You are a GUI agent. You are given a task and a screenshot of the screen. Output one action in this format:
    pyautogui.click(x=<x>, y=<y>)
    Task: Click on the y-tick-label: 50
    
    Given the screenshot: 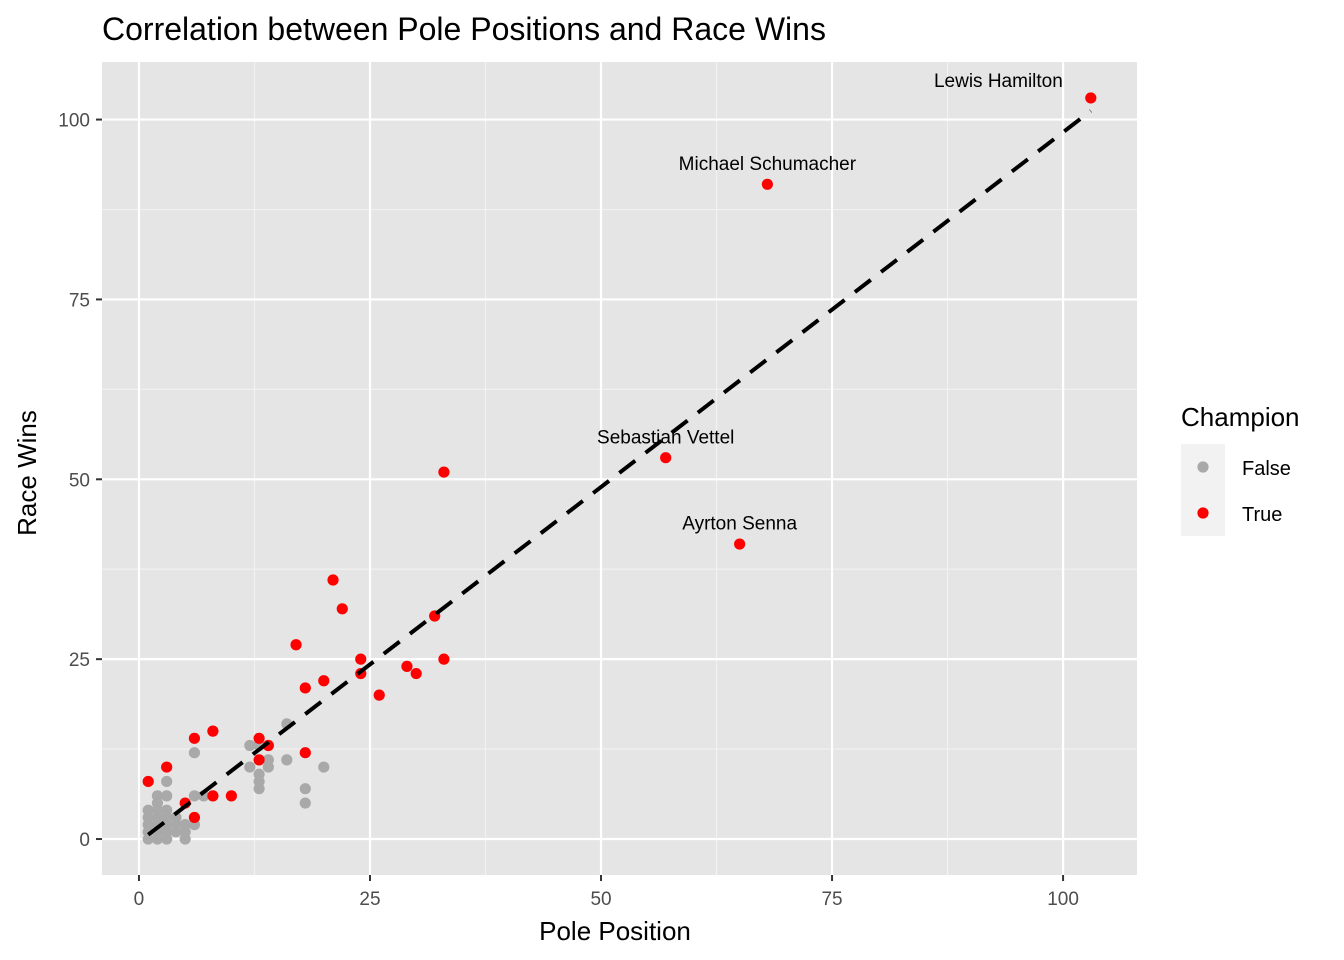 What is the action you would take?
    pyautogui.click(x=79, y=480)
    